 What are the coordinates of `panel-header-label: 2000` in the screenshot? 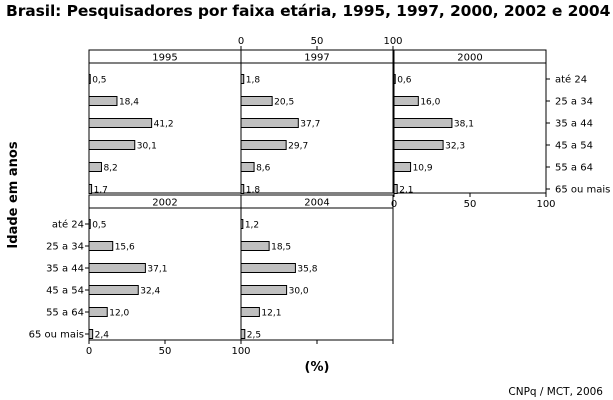 It's located at (469, 58).